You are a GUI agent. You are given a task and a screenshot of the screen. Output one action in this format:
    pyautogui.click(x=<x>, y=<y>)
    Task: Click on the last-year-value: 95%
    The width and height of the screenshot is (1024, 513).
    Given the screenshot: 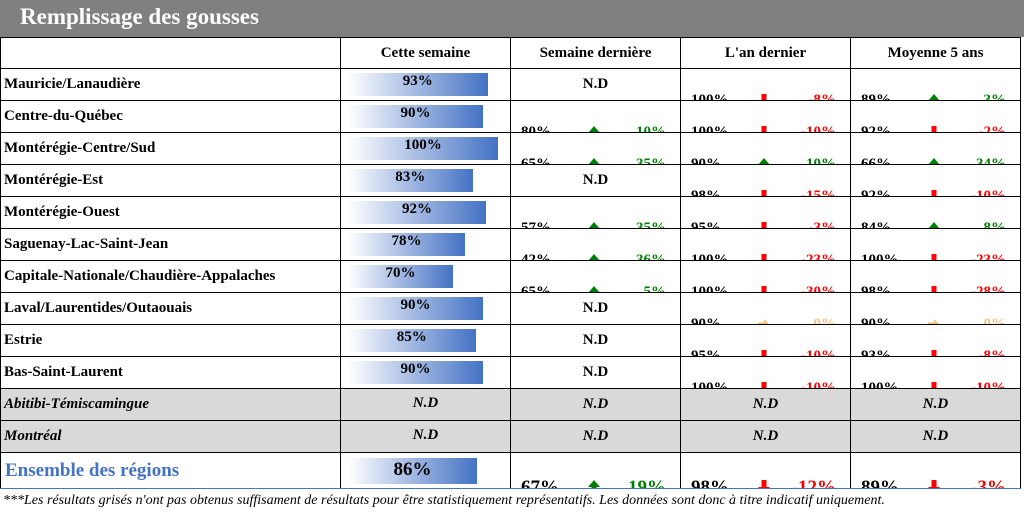 What is the action you would take?
    pyautogui.click(x=706, y=352)
    